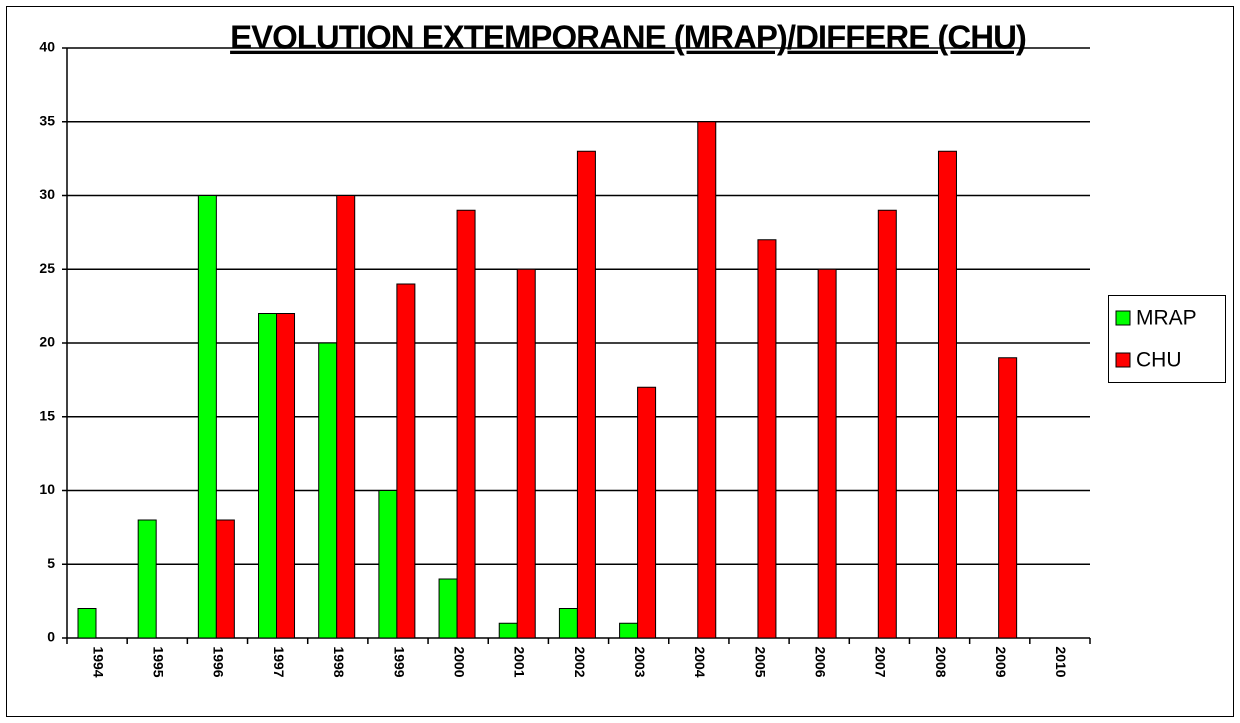 The width and height of the screenshot is (1240, 723). I want to click on x-tick-label: 2010, so click(1061, 661).